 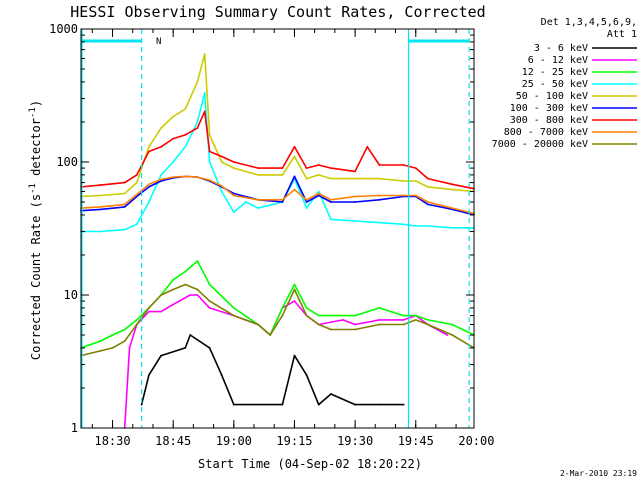 I want to click on x-tick-label-19-00: 19:00, so click(x=234, y=441).